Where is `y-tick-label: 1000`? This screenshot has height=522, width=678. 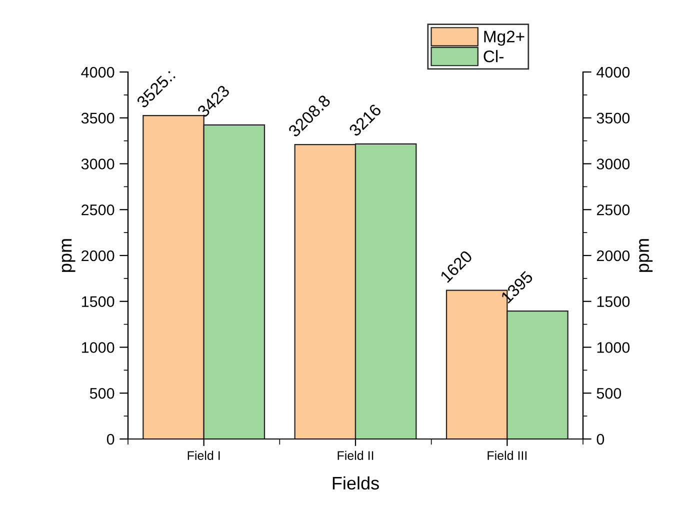
y-tick-label: 1000 is located at coordinates (98, 347).